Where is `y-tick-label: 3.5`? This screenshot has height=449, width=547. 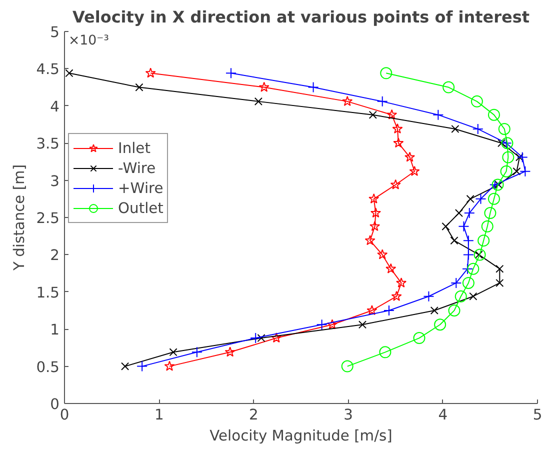 y-tick-label: 3.5 is located at coordinates (48, 144).